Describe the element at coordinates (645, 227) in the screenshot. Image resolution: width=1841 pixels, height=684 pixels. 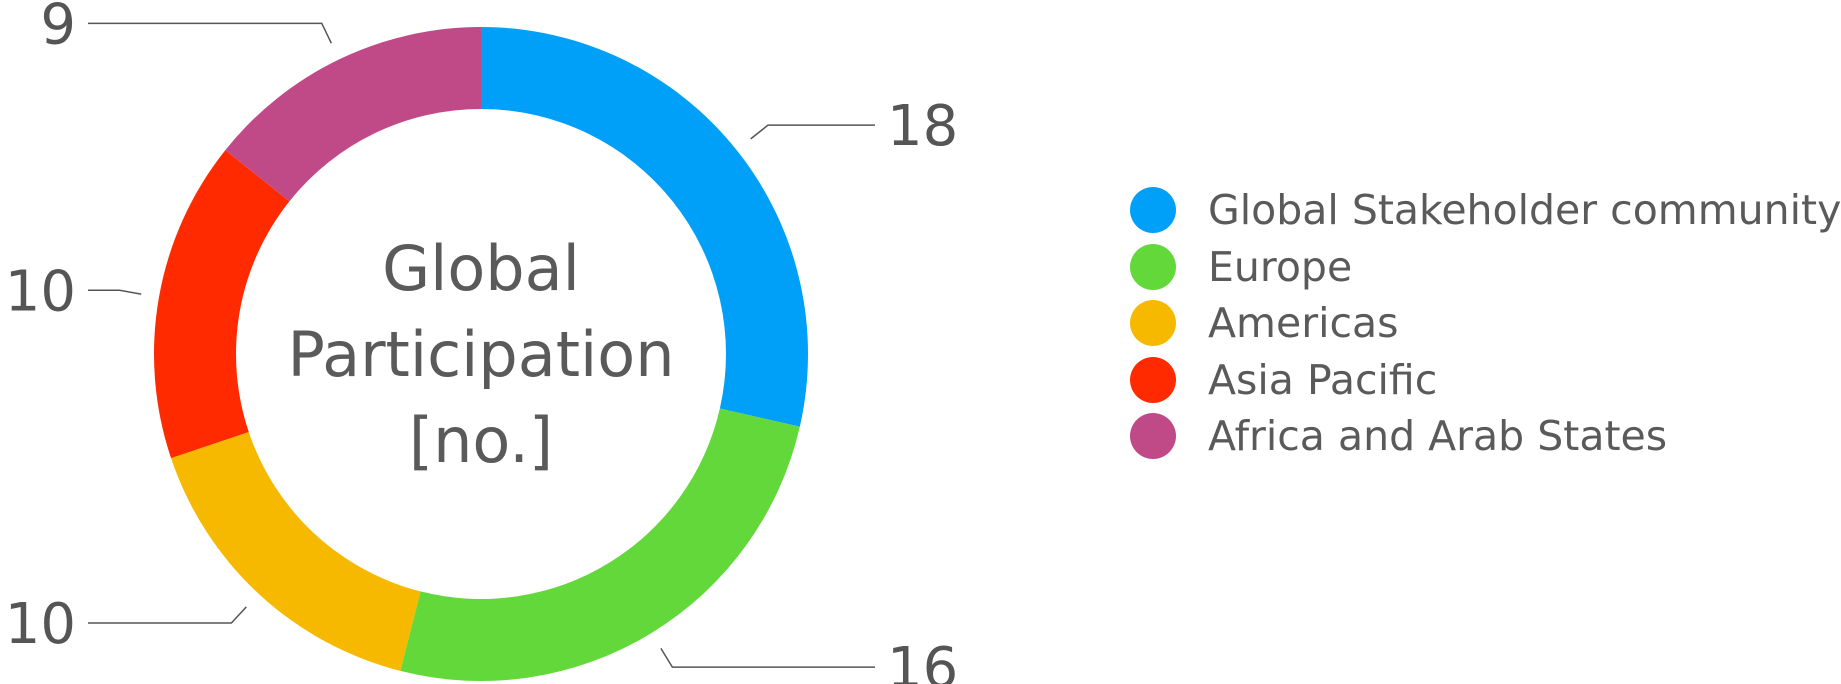
I see `slice-global-stakeholder-community` at that location.